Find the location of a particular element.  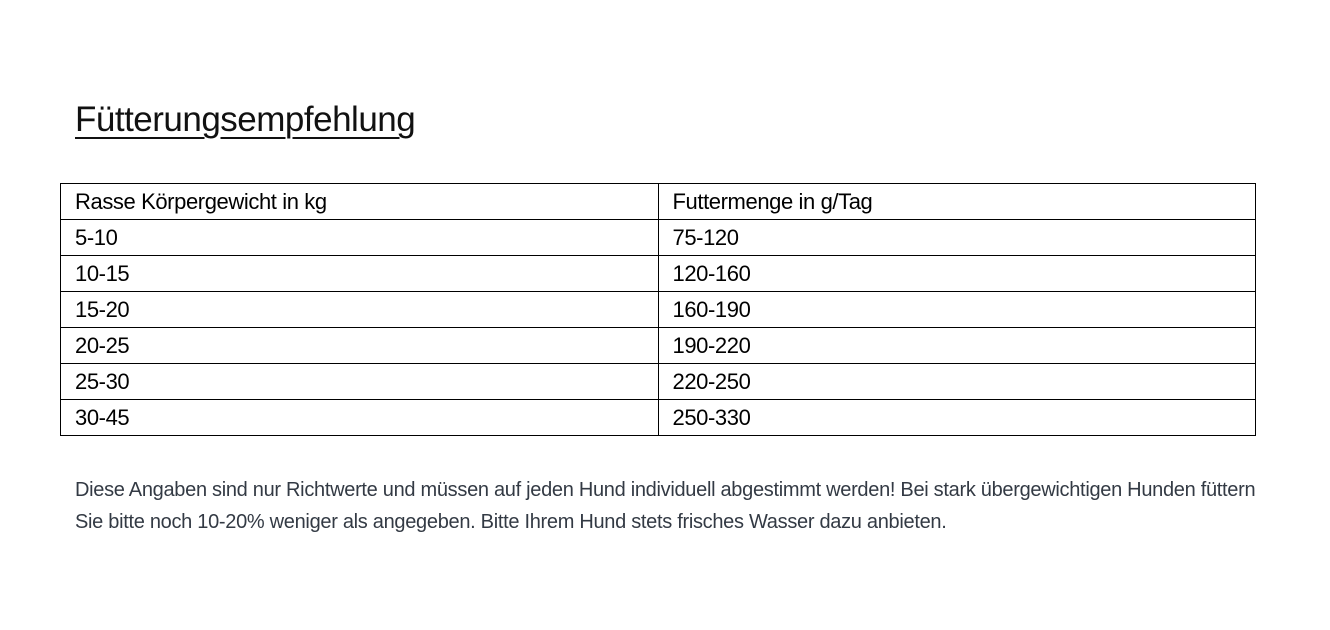

cell-weight: 5-10 is located at coordinates (359, 237).